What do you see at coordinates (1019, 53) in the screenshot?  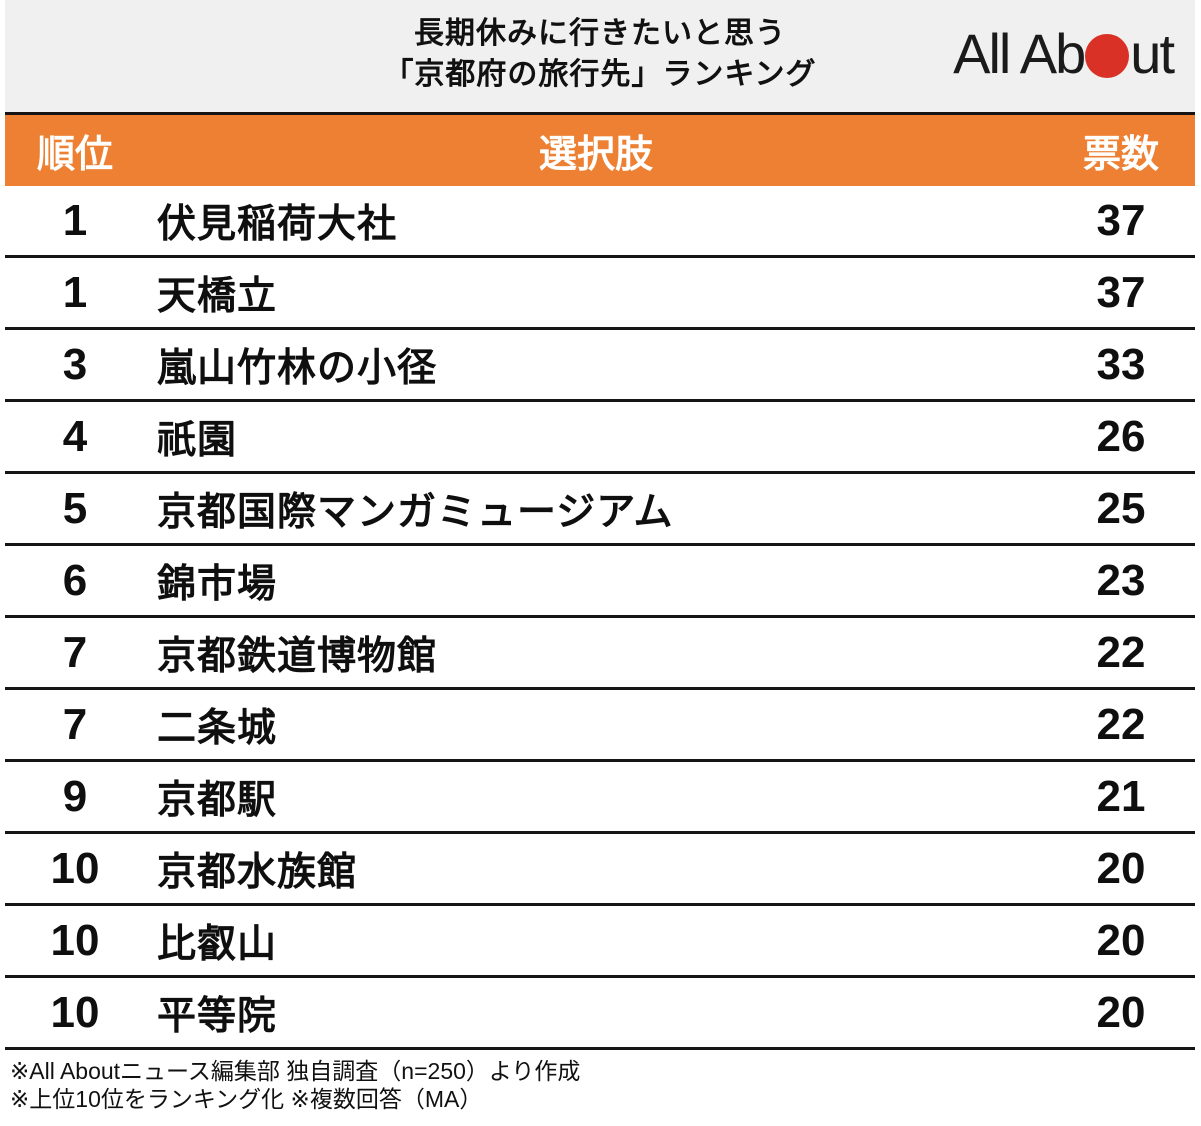 I see `logo-text-before: All Ab` at bounding box center [1019, 53].